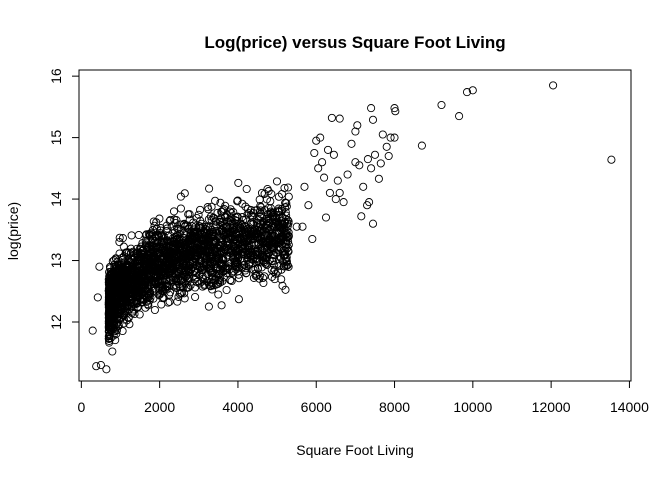 This screenshot has height=480, width=672. Describe the element at coordinates (81, 407) in the screenshot. I see `x-tick-label: 0` at that location.